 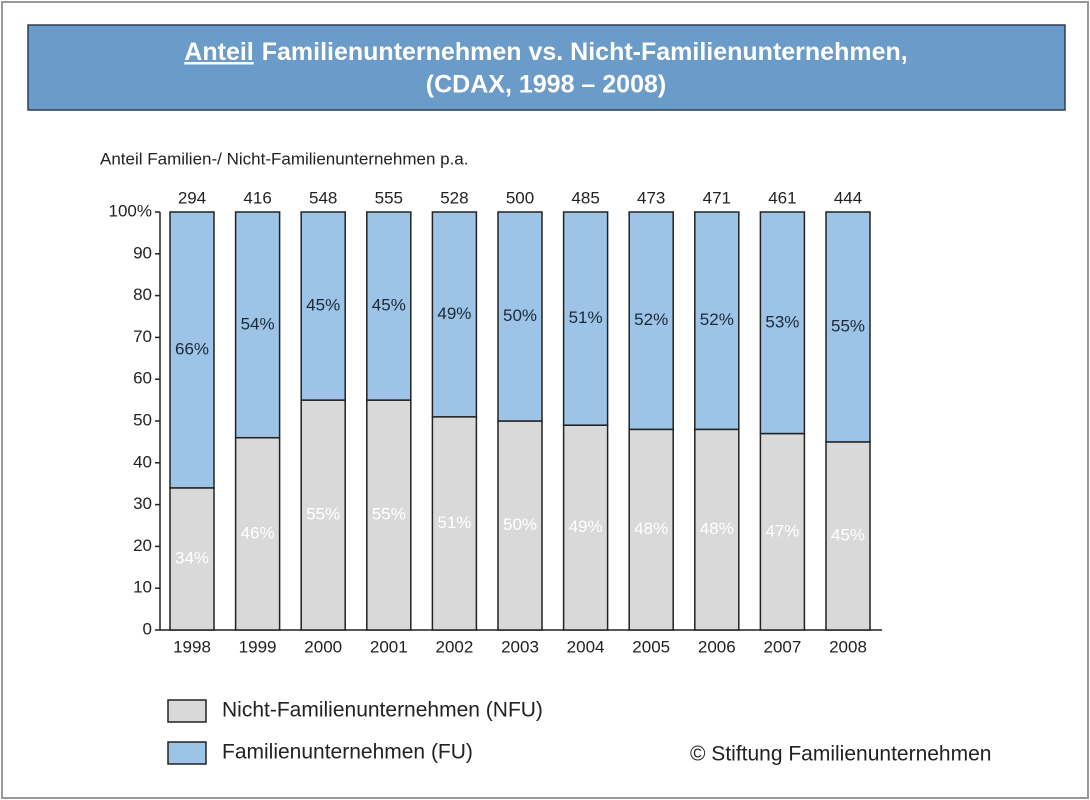 I want to click on value-label: 47%, so click(x=782, y=530).